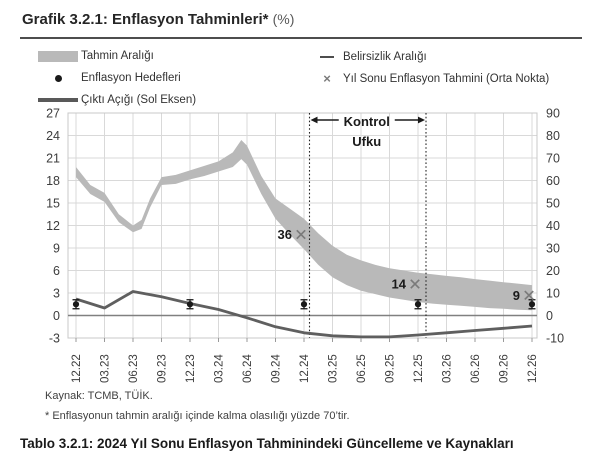 The image size is (600, 467). I want to click on right-axis-tick-label: 30, so click(553, 248).